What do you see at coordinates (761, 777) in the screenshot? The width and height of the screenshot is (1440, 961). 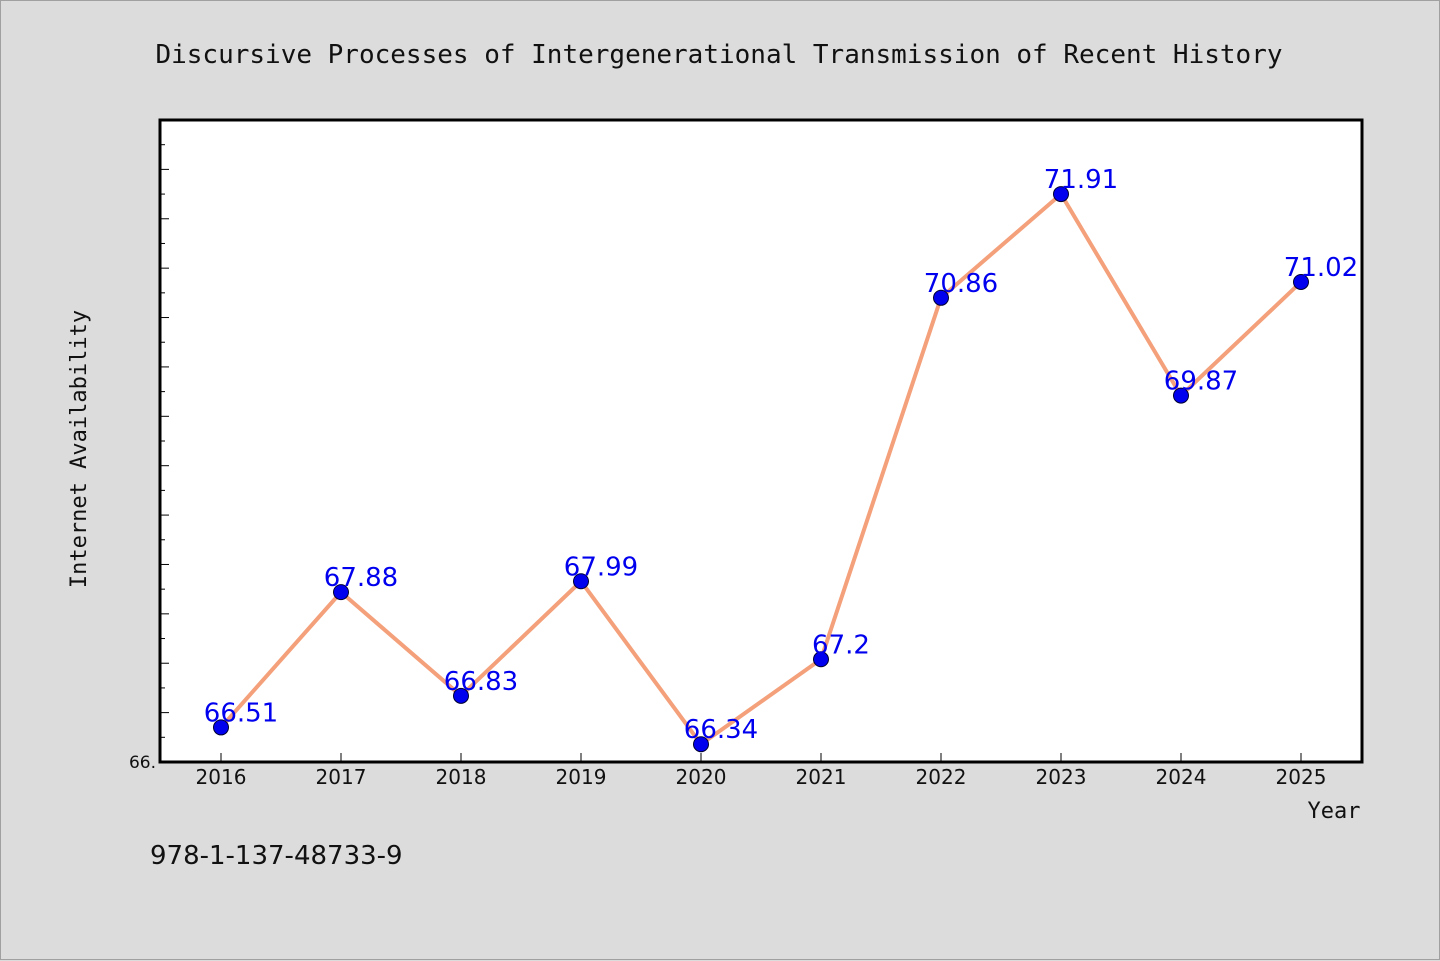 I see `x-tick-labels: 2016 2017 2018 2019 2020 2021 2022 2023 2024 2025` at bounding box center [761, 777].